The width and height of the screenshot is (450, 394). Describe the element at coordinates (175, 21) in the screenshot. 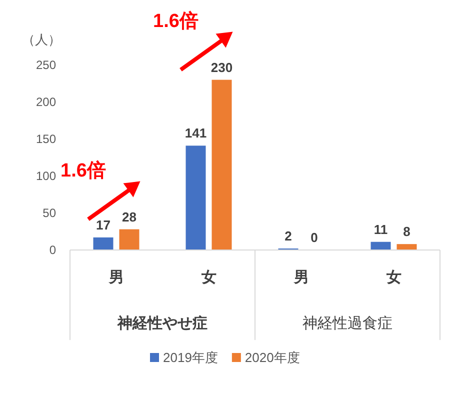

I see `text: 1.6倍` at that location.